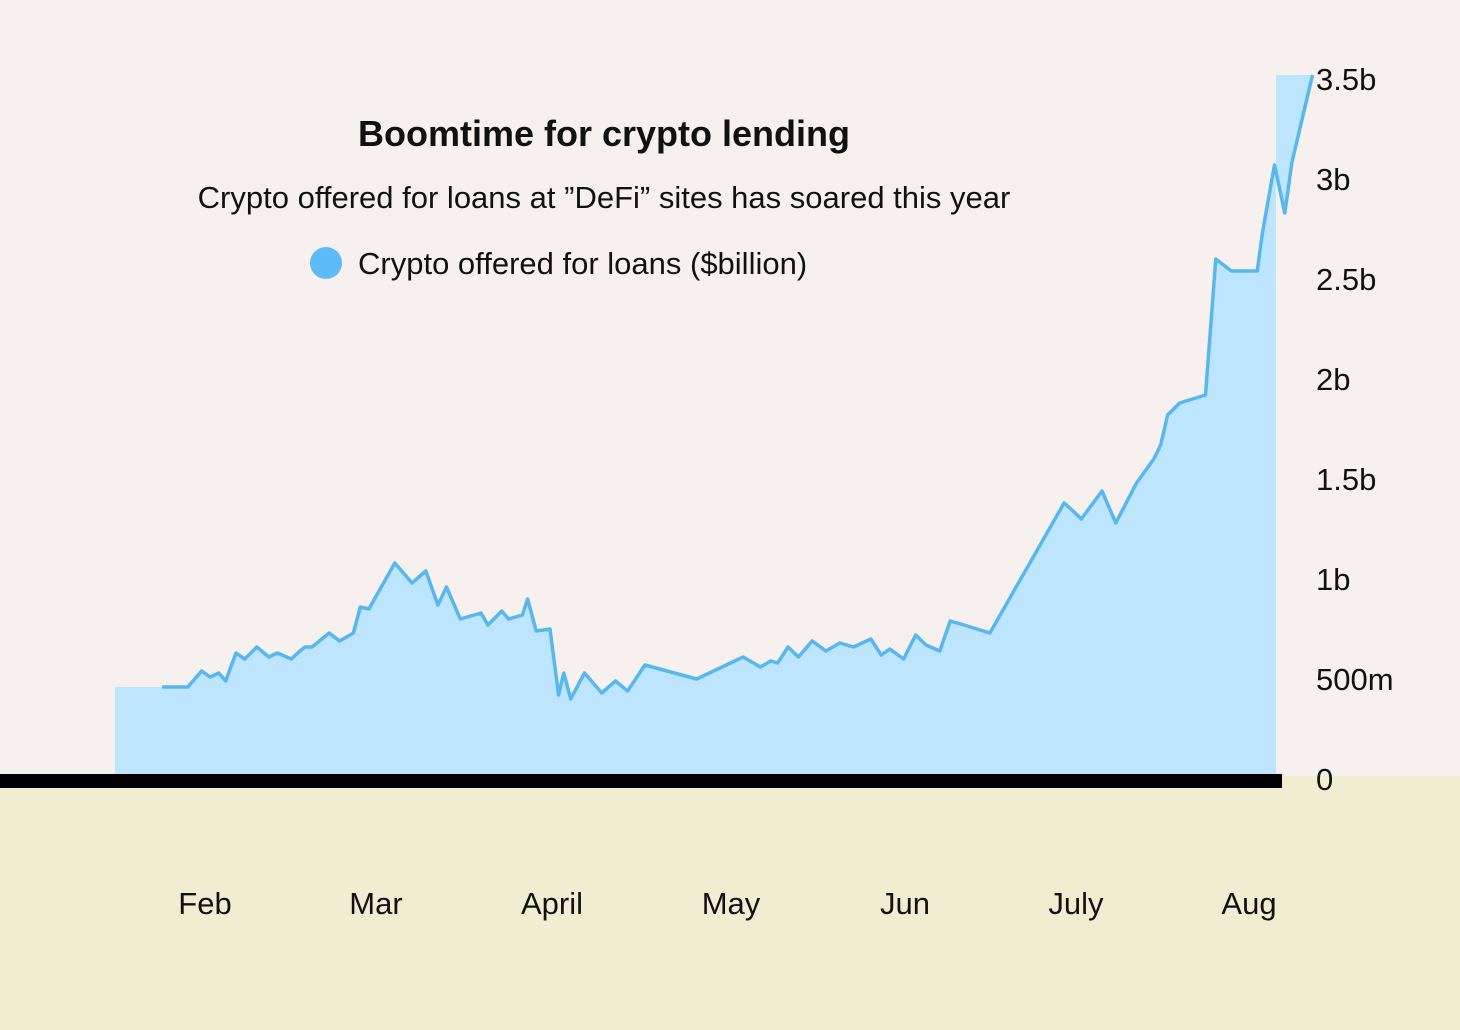 This screenshot has height=1030, width=1460. What do you see at coordinates (1346, 279) in the screenshot?
I see `y-tick-label: 2.5b` at bounding box center [1346, 279].